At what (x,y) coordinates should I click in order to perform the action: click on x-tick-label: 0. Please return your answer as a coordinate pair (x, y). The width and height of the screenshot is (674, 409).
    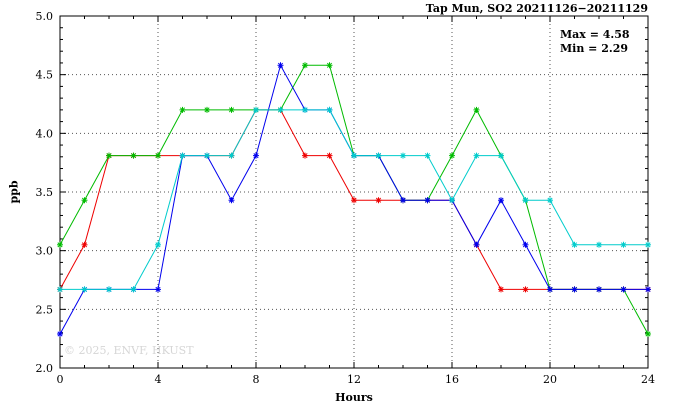
    Looking at the image, I should click on (60, 379).